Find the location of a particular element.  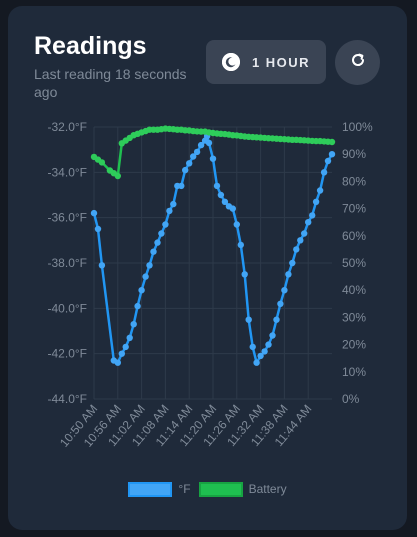

chart-legend: °F Battery is located at coordinates (207, 489).